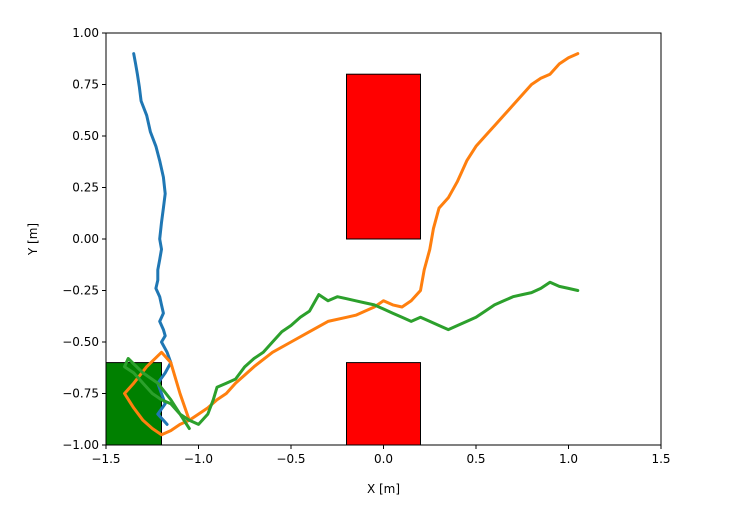 The height and width of the screenshot is (507, 740). Describe the element at coordinates (33, 239) in the screenshot. I see `y-axis-label: Y [m]` at that location.